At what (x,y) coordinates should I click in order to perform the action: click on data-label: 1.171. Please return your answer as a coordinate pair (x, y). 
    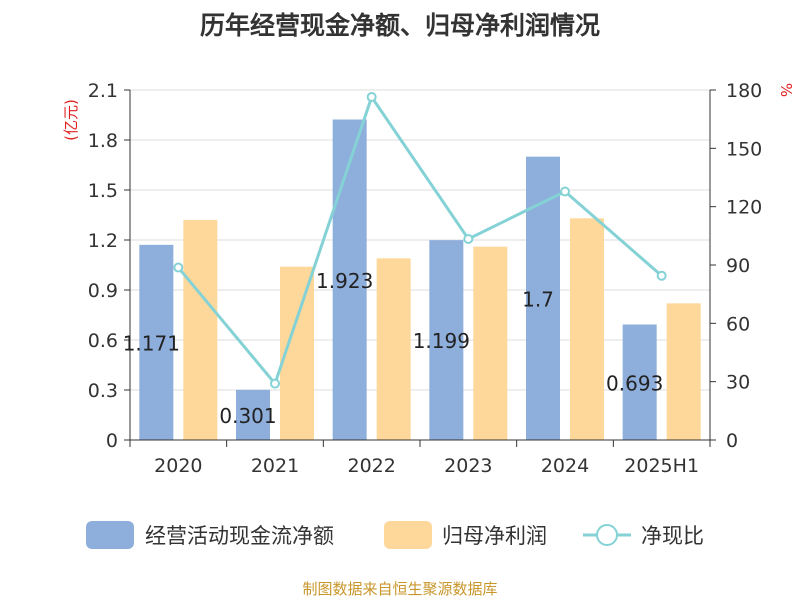
    Looking at the image, I should click on (151, 343).